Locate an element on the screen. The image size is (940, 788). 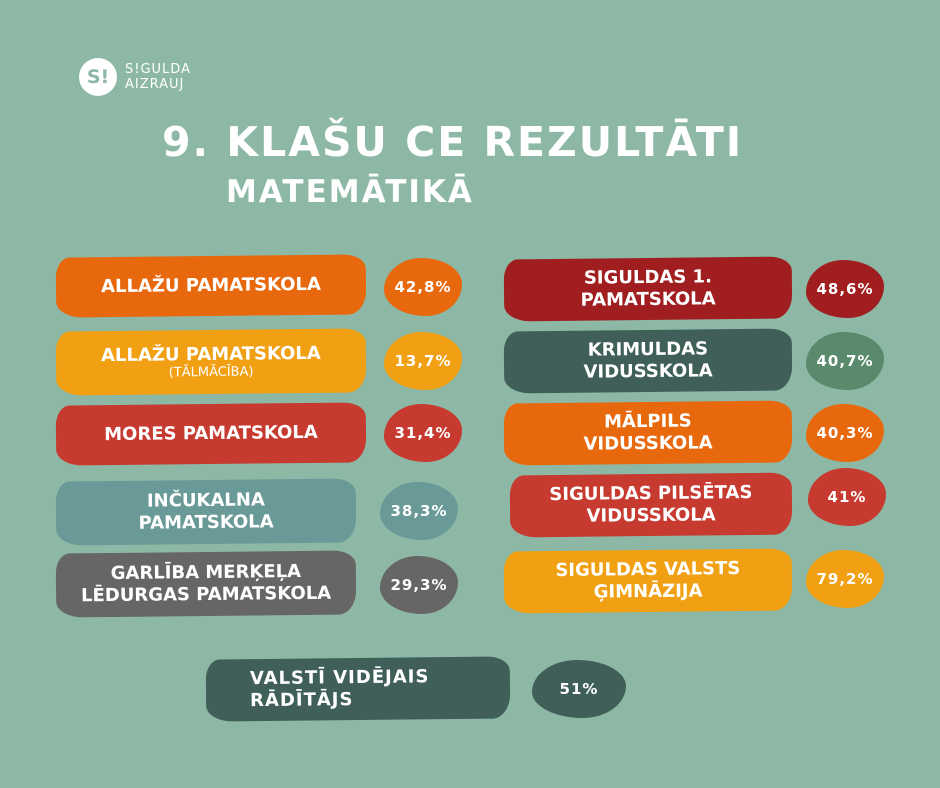
national-label: VALSTĪ VIDĒJAIS RĀDĪTĀJS is located at coordinates (358, 689).